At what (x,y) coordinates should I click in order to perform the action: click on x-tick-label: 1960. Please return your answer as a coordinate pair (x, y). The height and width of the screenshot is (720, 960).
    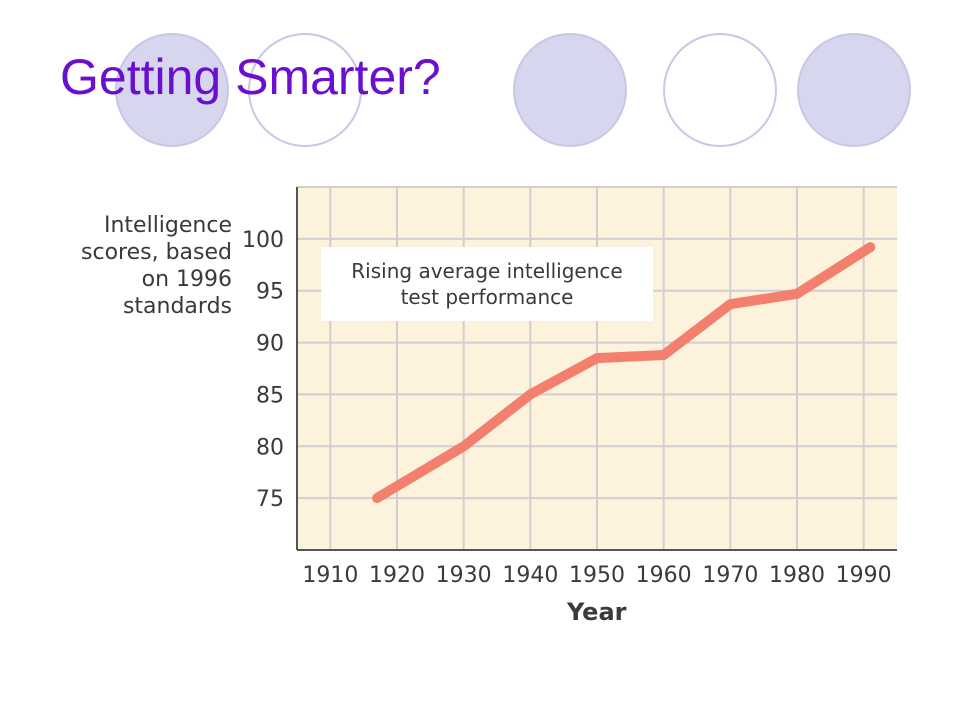
    Looking at the image, I should click on (664, 575).